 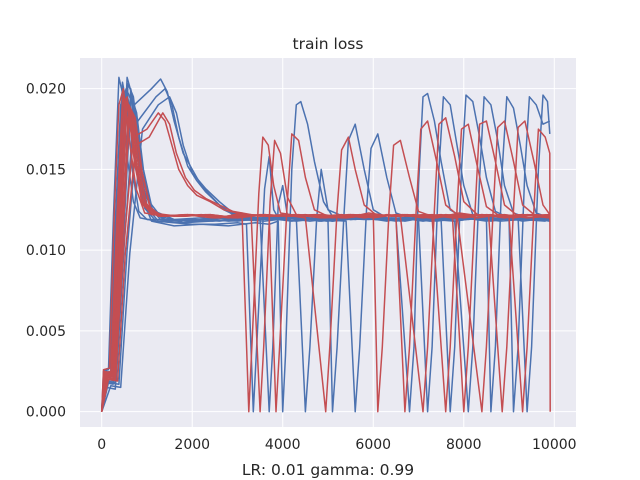 I want to click on x-tick-label: 0, so click(x=101, y=445).